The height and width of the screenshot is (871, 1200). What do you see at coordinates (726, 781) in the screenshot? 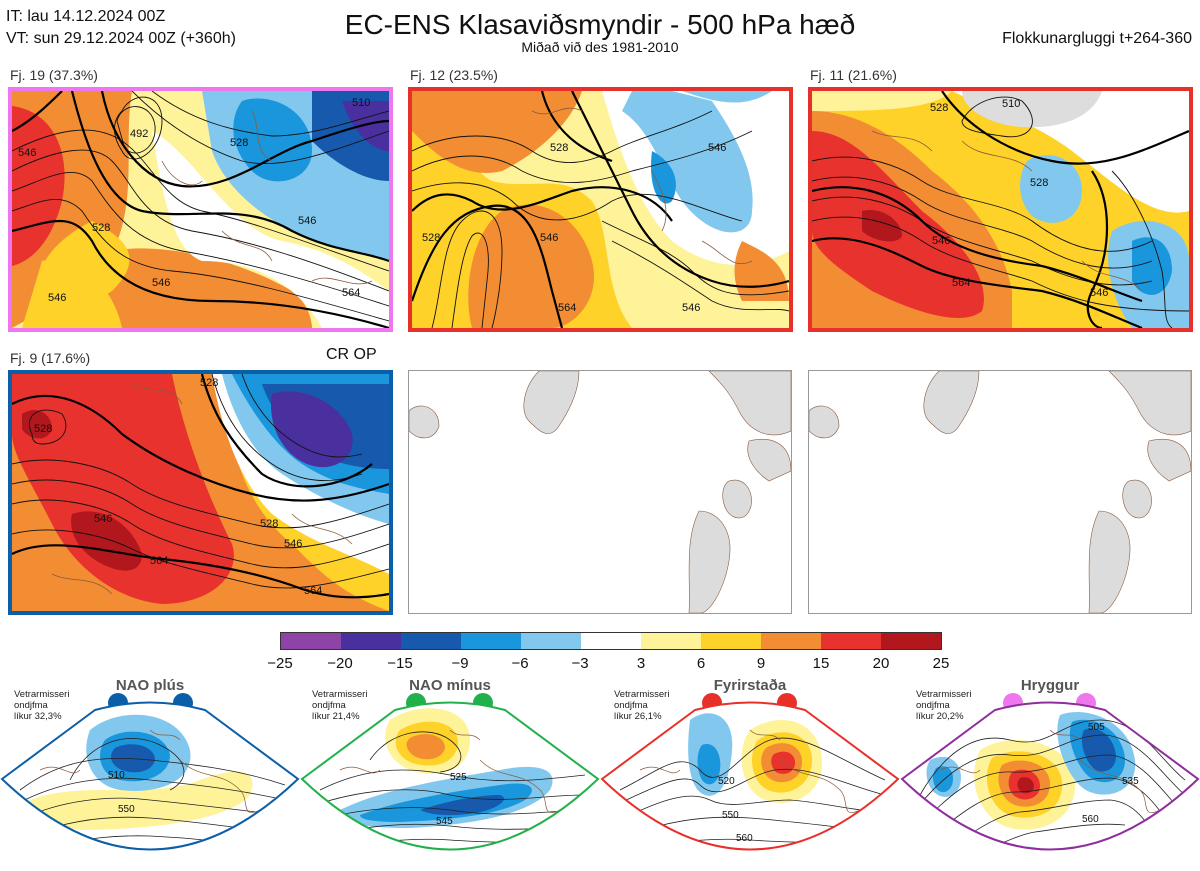
I see `contour-label: 520` at bounding box center [726, 781].